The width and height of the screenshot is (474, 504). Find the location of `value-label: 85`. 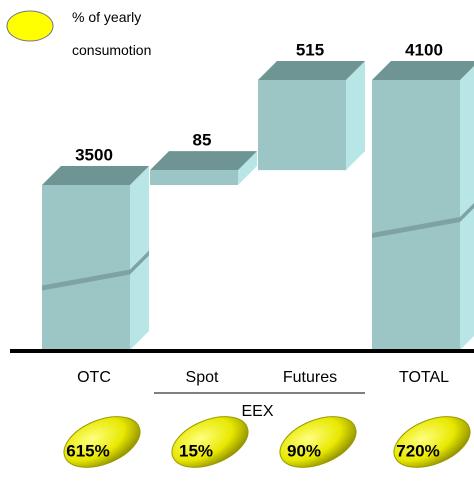

value-label: 85 is located at coordinates (202, 140).